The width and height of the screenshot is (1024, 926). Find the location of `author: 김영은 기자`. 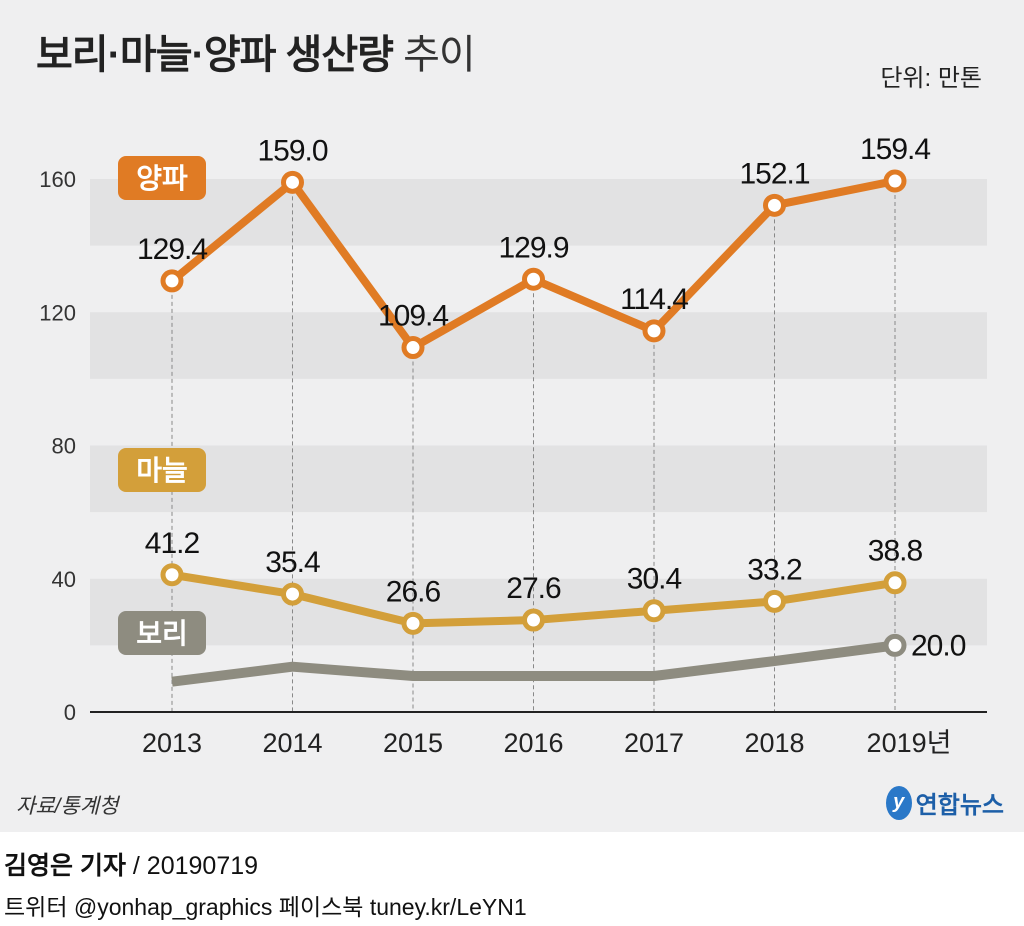

author: 김영은 기자 is located at coordinates (65, 866).